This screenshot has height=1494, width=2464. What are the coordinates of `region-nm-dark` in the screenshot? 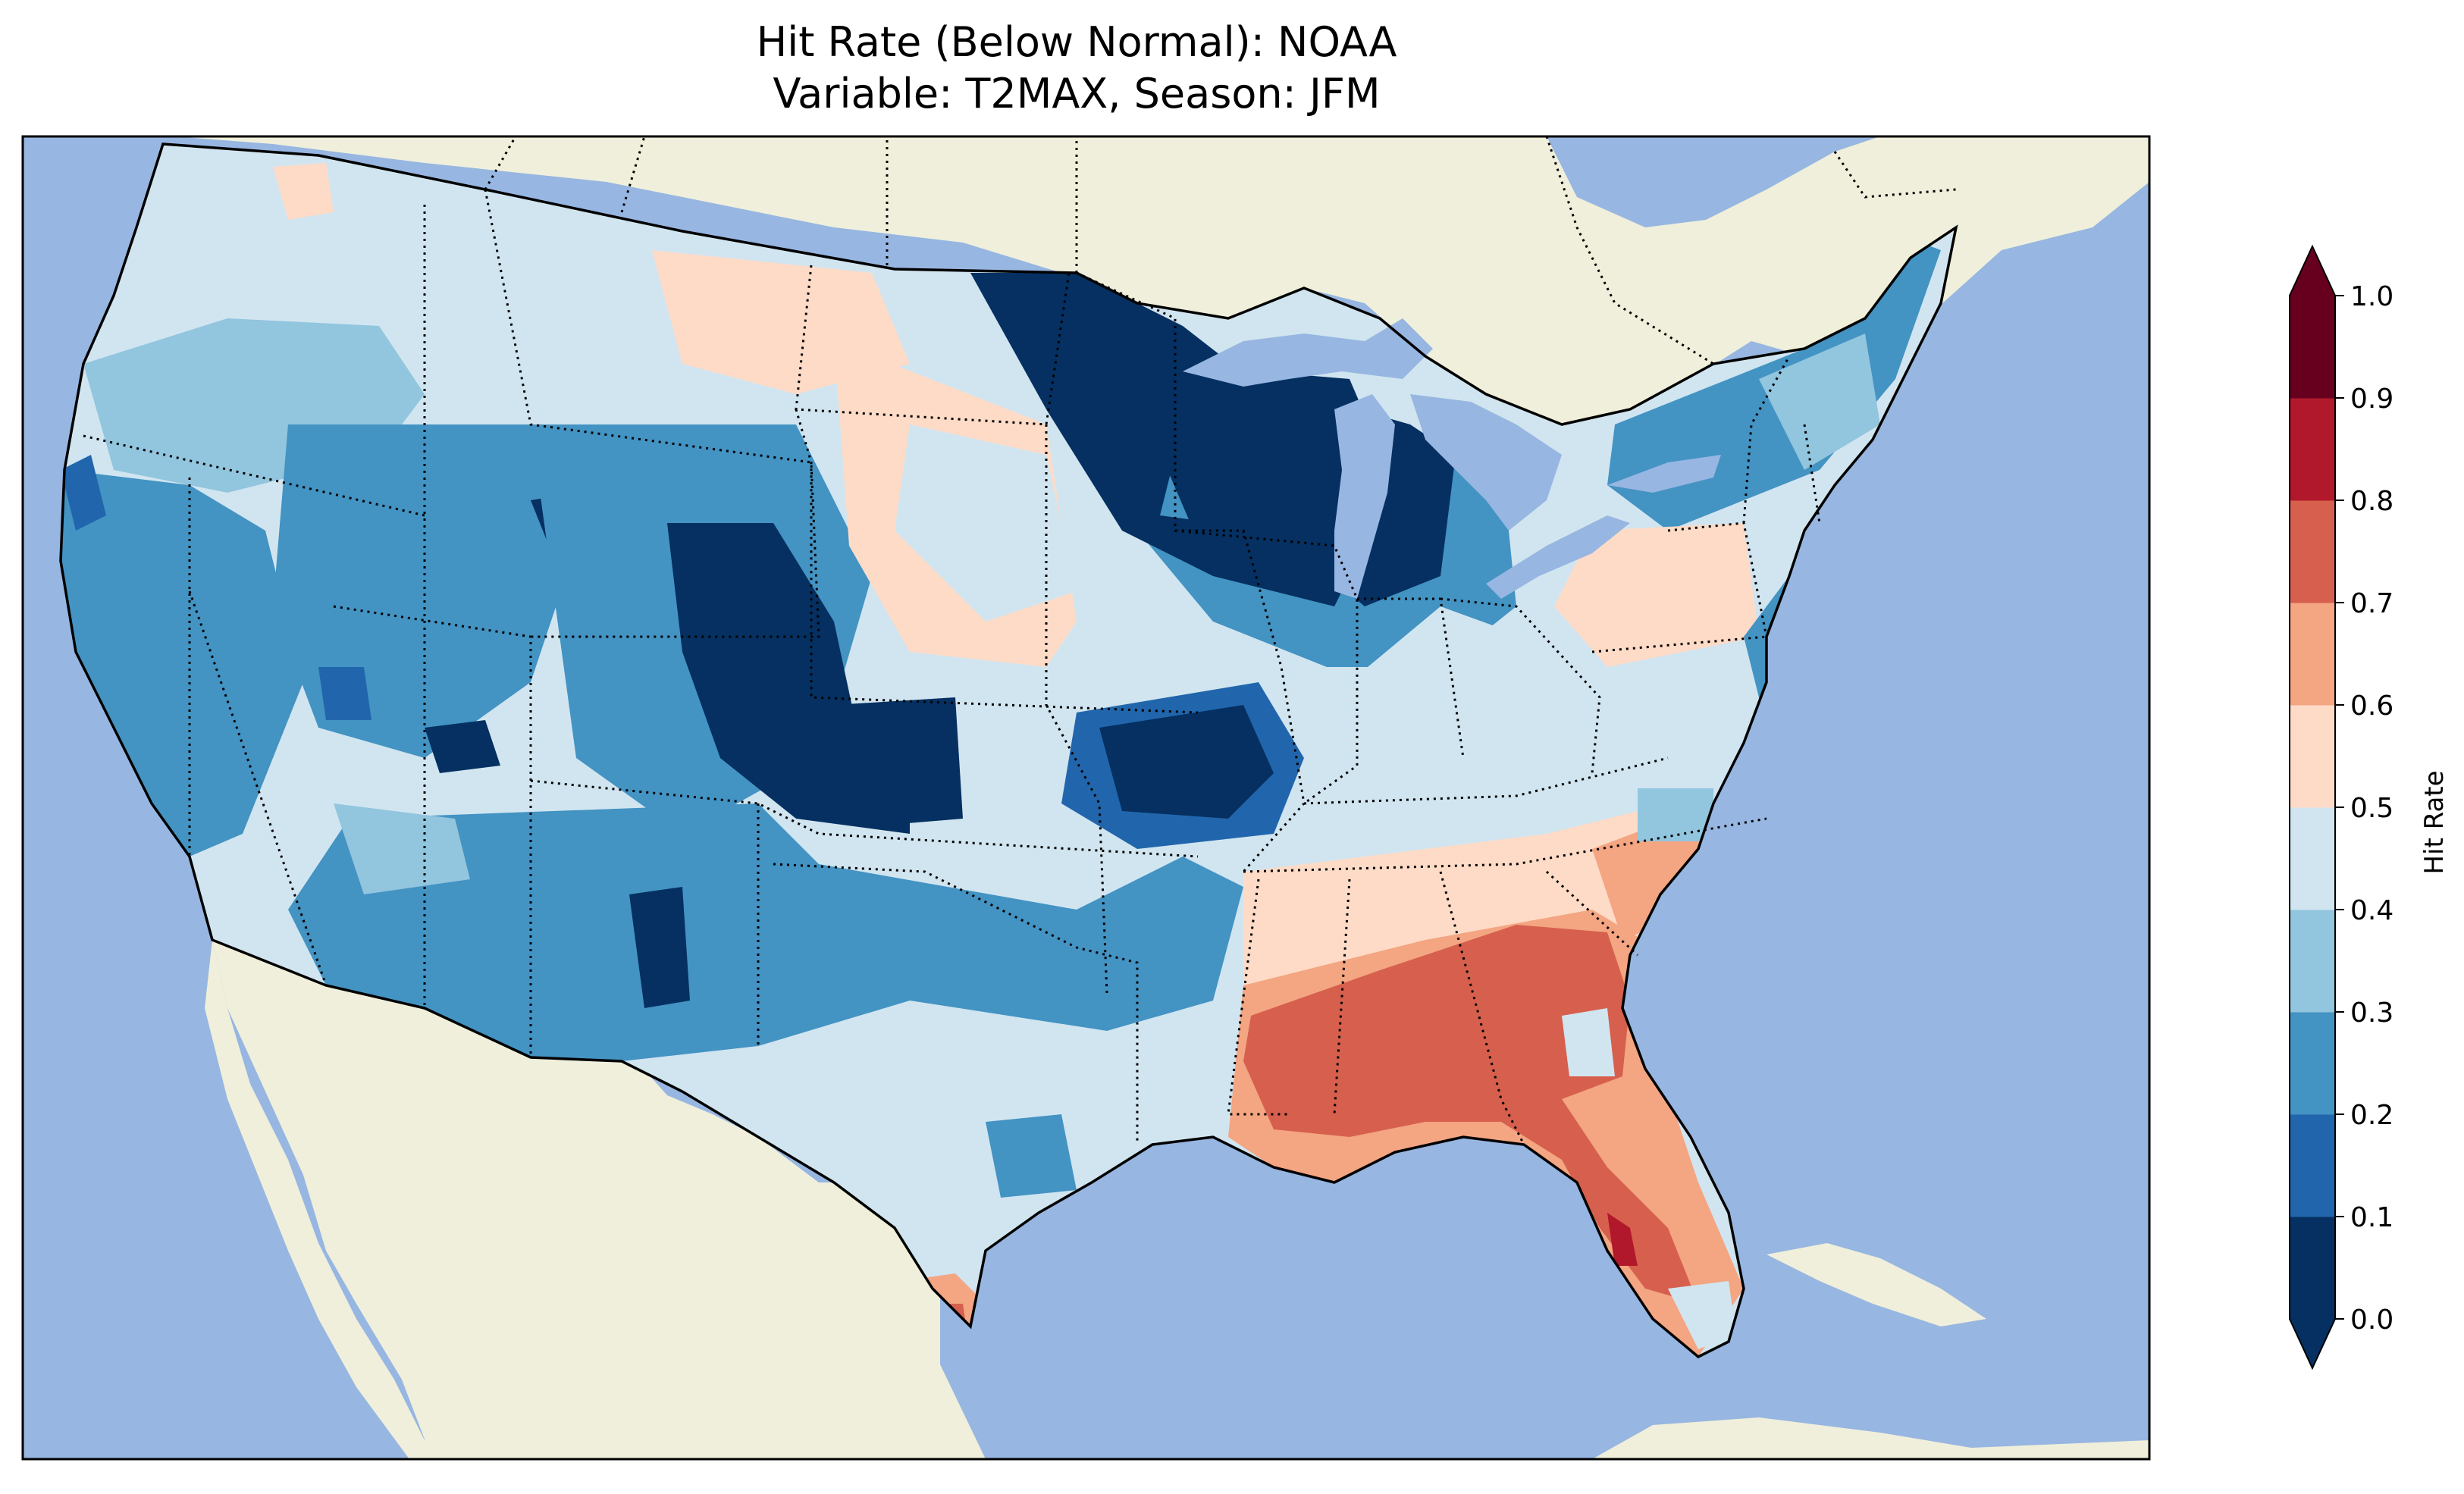 It's located at (659, 947).